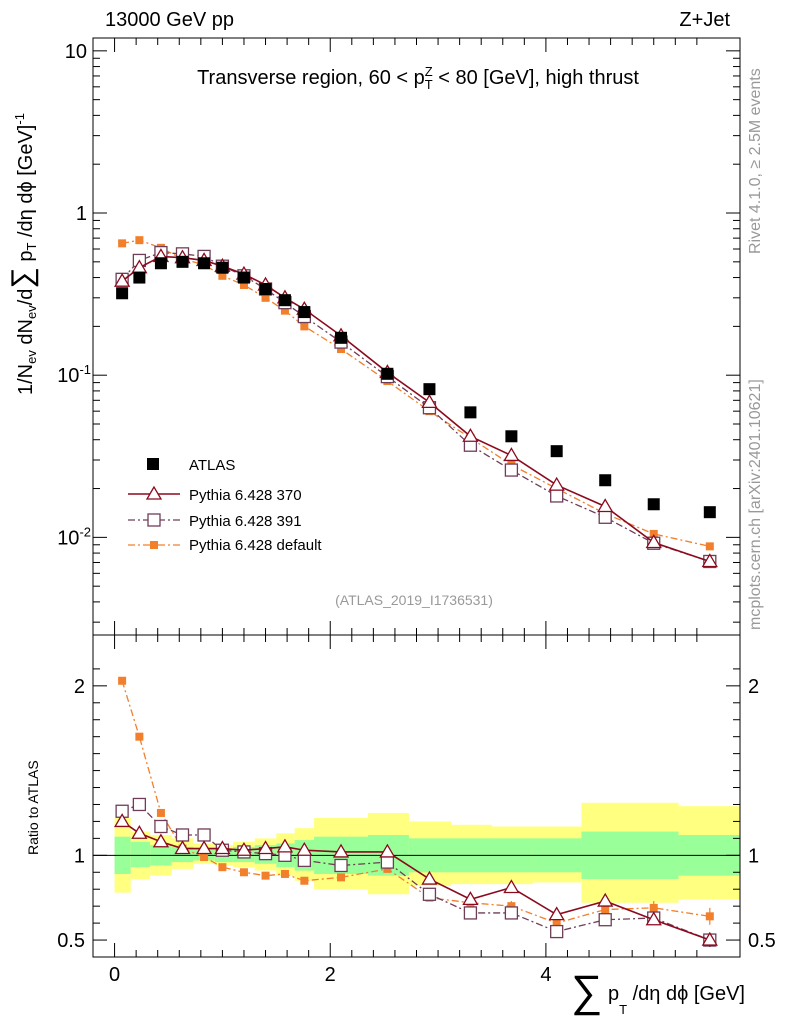  I want to click on x-tick-label: 0, so click(114, 975).